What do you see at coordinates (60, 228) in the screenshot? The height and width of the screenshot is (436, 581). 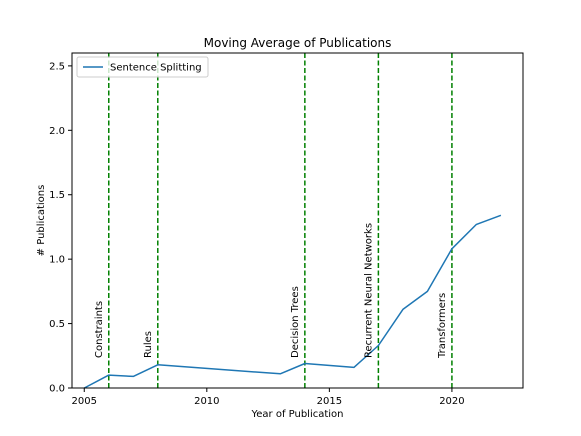 I see `y-axis-ticks: 0.0 0.5 1.0 1.5 2.0 2.5` at bounding box center [60, 228].